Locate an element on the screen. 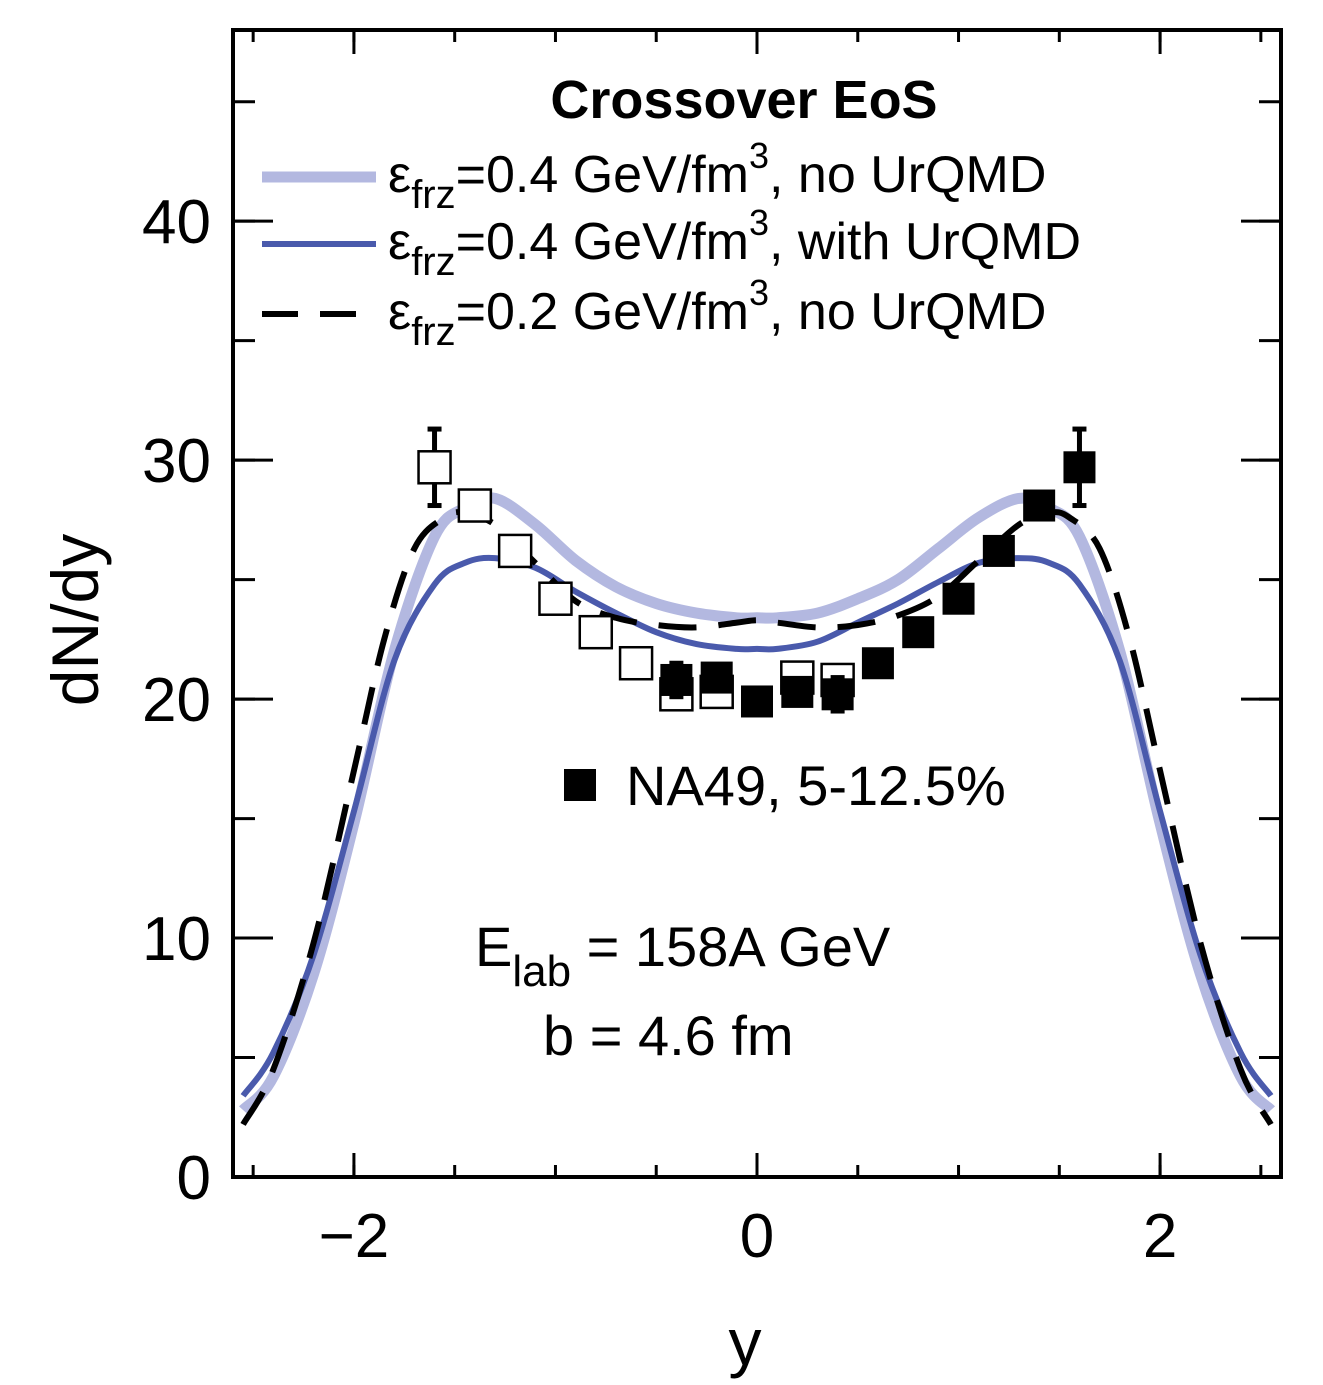 Image resolution: width=1323 pixels, height=1385 pixels. legend-label-2: εfrz=0.2 GeV/fm3, no UrQMD is located at coordinates (717, 313).